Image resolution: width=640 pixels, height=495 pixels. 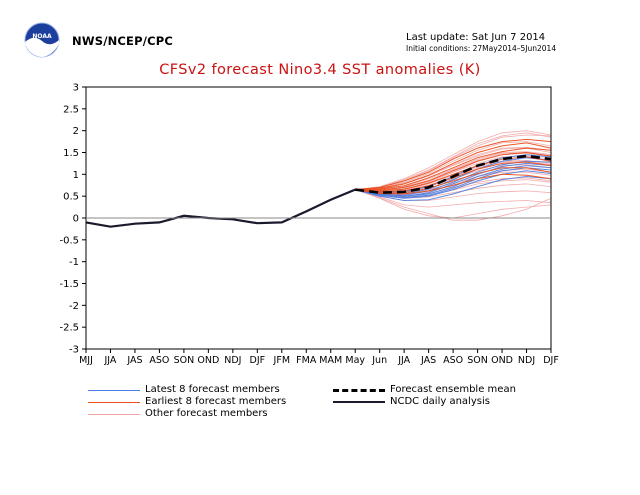 What do you see at coordinates (76, 131) in the screenshot?
I see `y-tick-label: 2` at bounding box center [76, 131].